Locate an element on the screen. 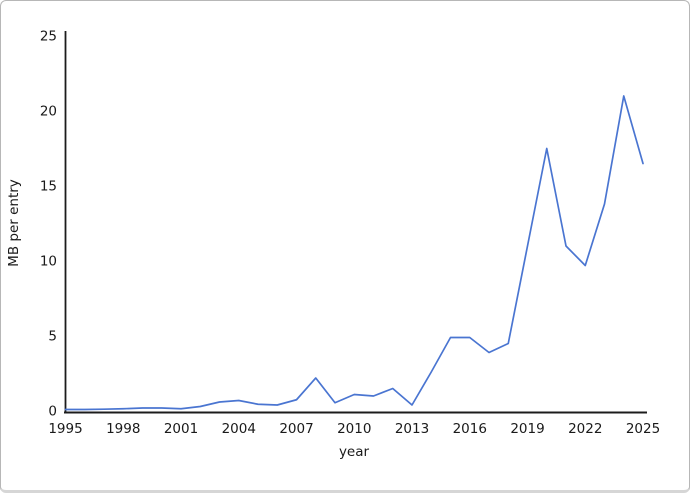 The height and width of the screenshot is (493, 690). x-tick-label: 2001 is located at coordinates (181, 429).